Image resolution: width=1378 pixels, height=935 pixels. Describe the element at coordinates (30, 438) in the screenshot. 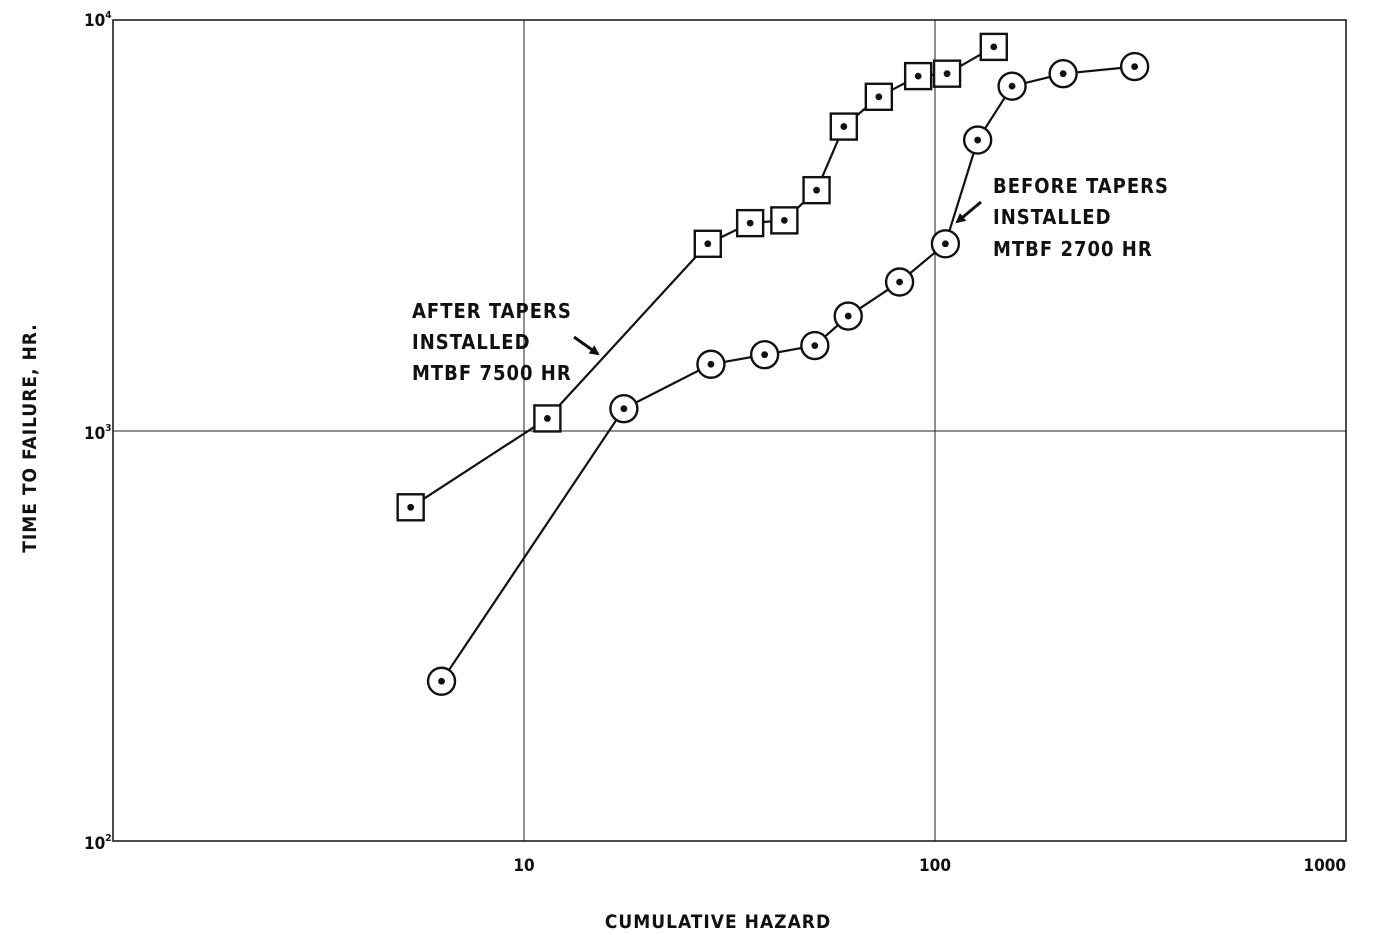

I see `y-axis-title: TIME TO FAILURE, HR.` at that location.